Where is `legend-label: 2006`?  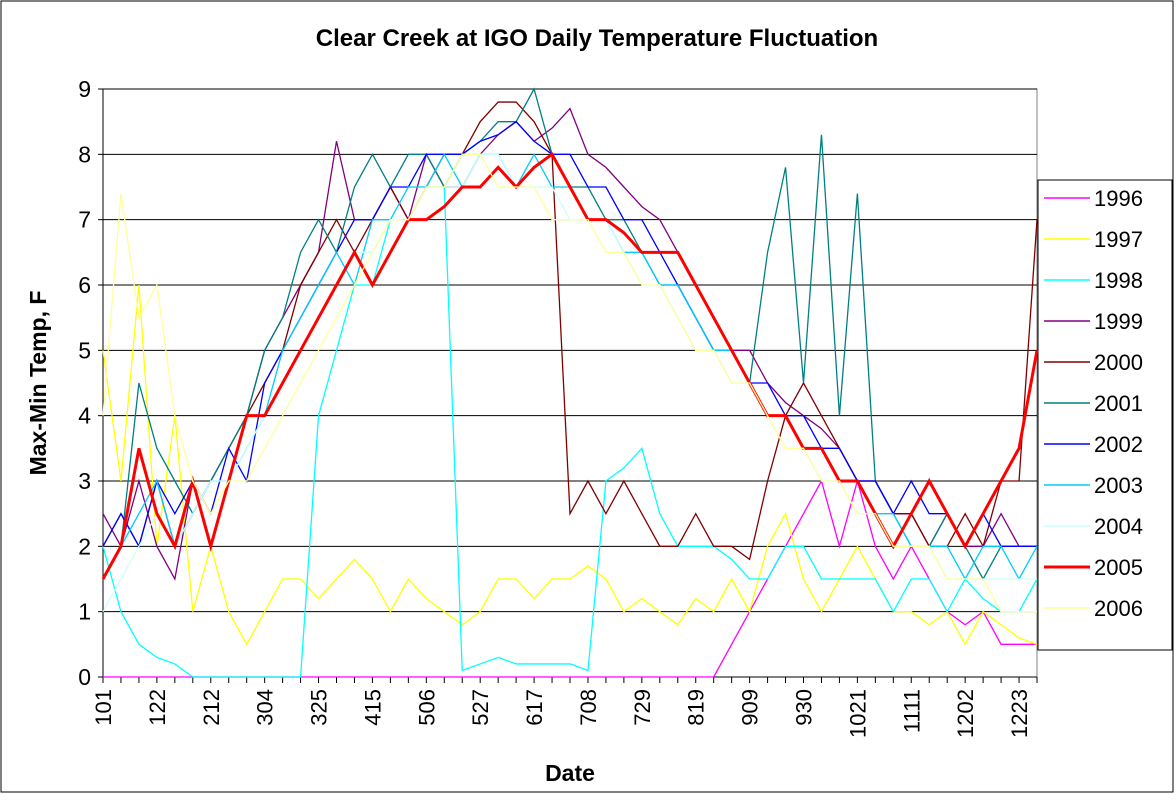
legend-label: 2006 is located at coordinates (1118, 608).